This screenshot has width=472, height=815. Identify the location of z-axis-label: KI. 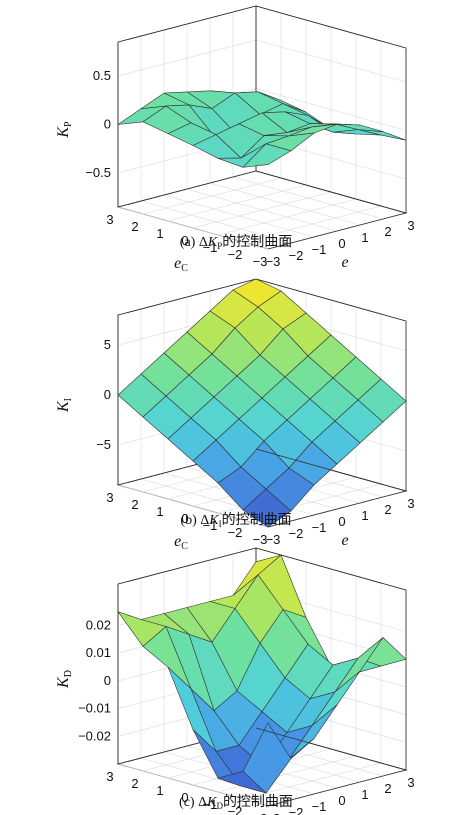
(64, 405).